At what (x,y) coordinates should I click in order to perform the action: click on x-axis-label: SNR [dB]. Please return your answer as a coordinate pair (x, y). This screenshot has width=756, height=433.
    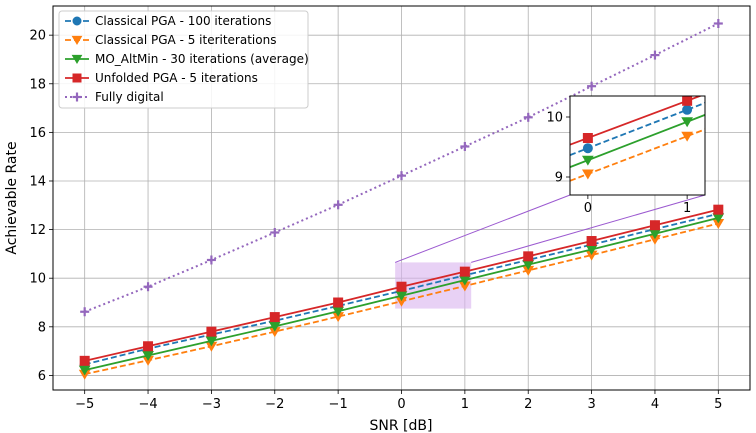
    Looking at the image, I should click on (401, 425).